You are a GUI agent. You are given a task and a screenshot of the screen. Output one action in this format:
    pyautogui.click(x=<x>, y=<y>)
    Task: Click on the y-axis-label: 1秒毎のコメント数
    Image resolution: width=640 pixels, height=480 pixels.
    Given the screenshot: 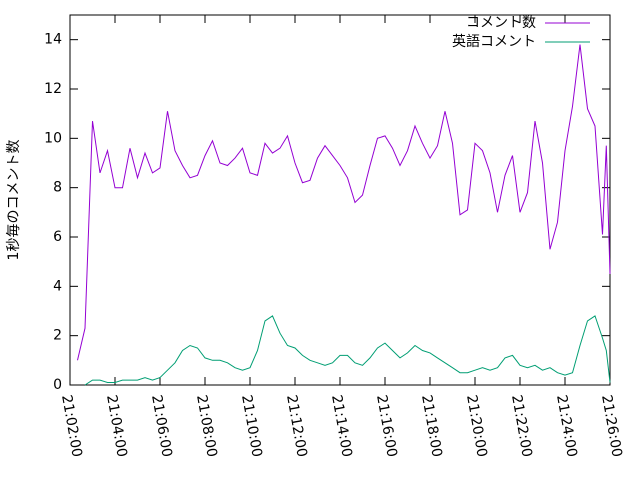 What is the action you would take?
    pyautogui.click(x=14, y=200)
    